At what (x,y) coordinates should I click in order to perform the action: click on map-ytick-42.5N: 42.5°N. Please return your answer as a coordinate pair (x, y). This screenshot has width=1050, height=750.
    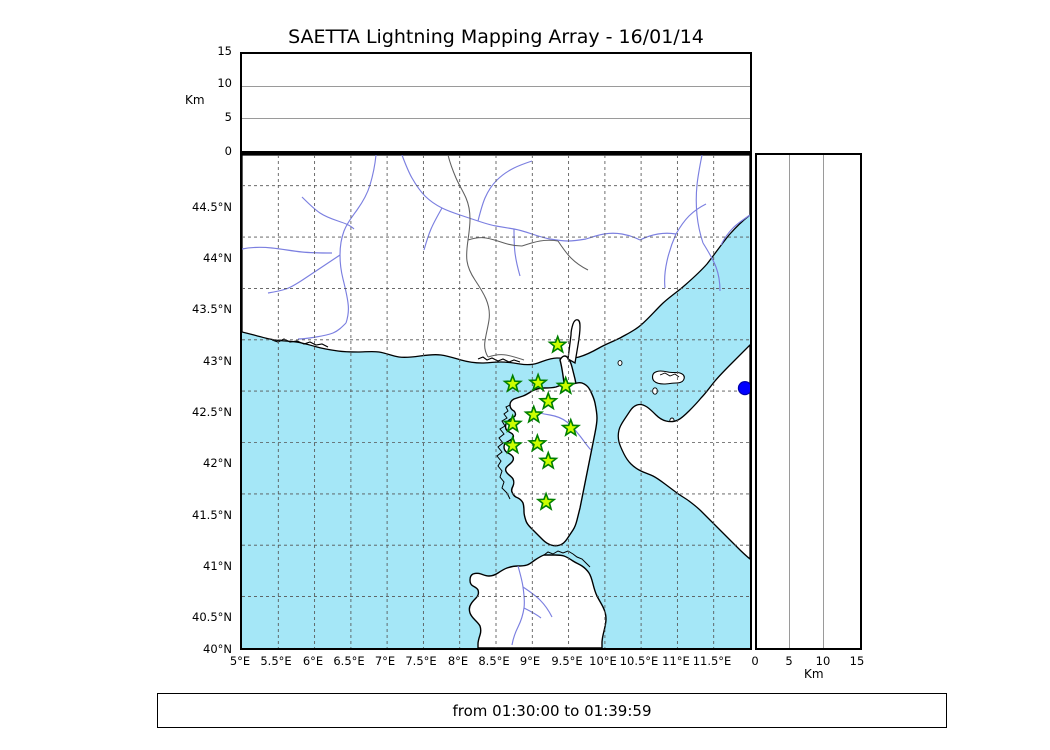
    Looking at the image, I should click on (212, 412).